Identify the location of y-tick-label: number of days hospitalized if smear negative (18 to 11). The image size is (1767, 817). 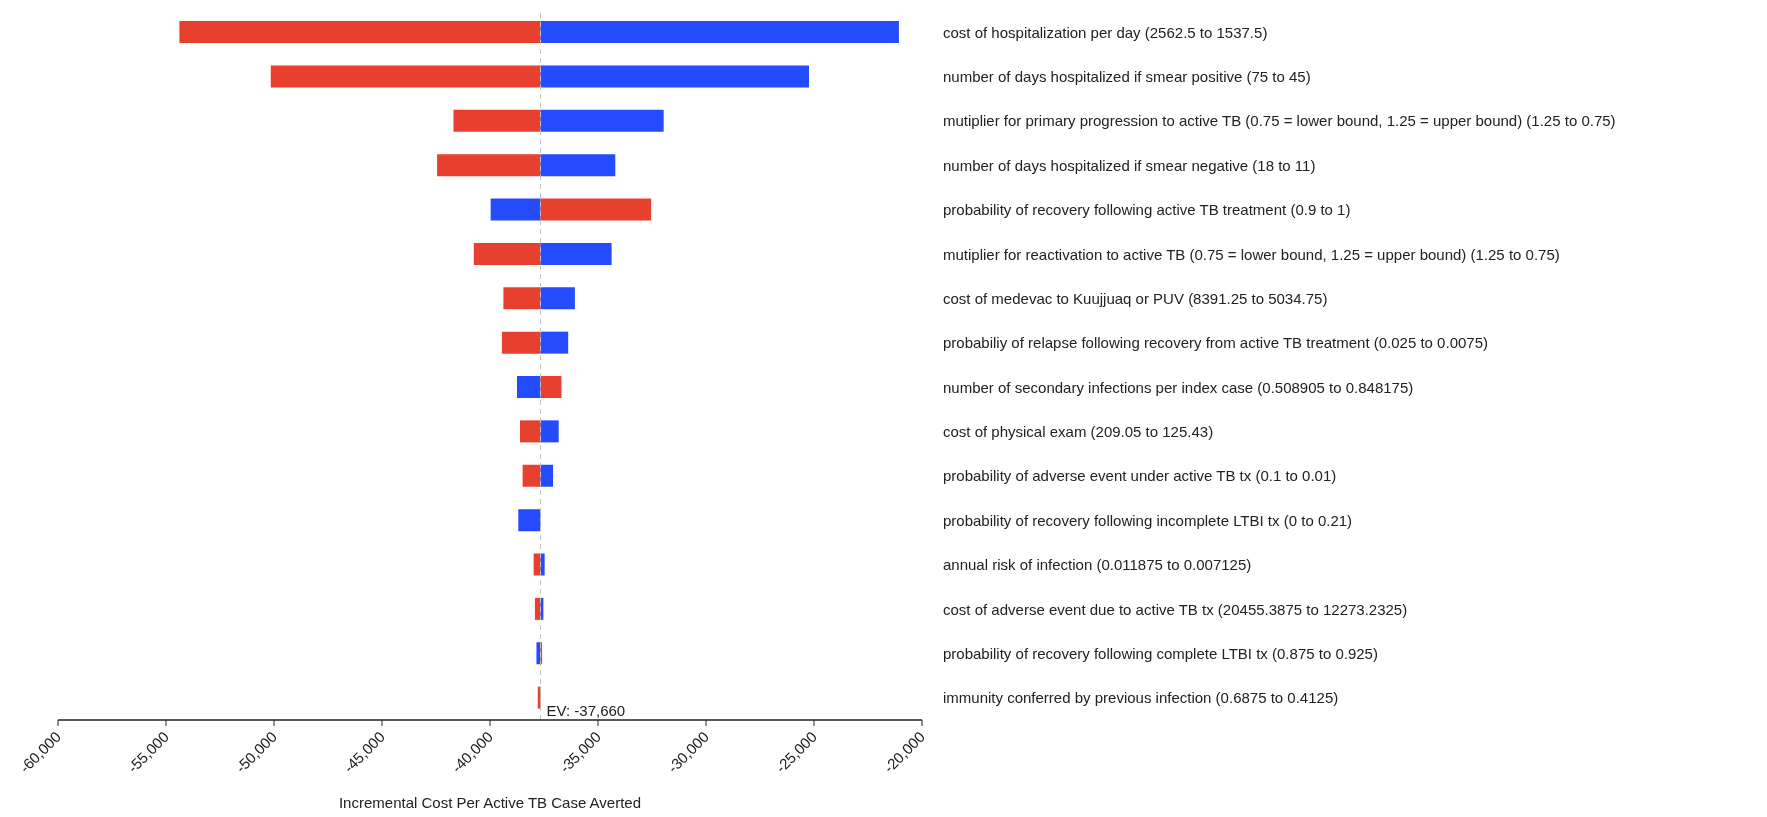
(1129, 165).